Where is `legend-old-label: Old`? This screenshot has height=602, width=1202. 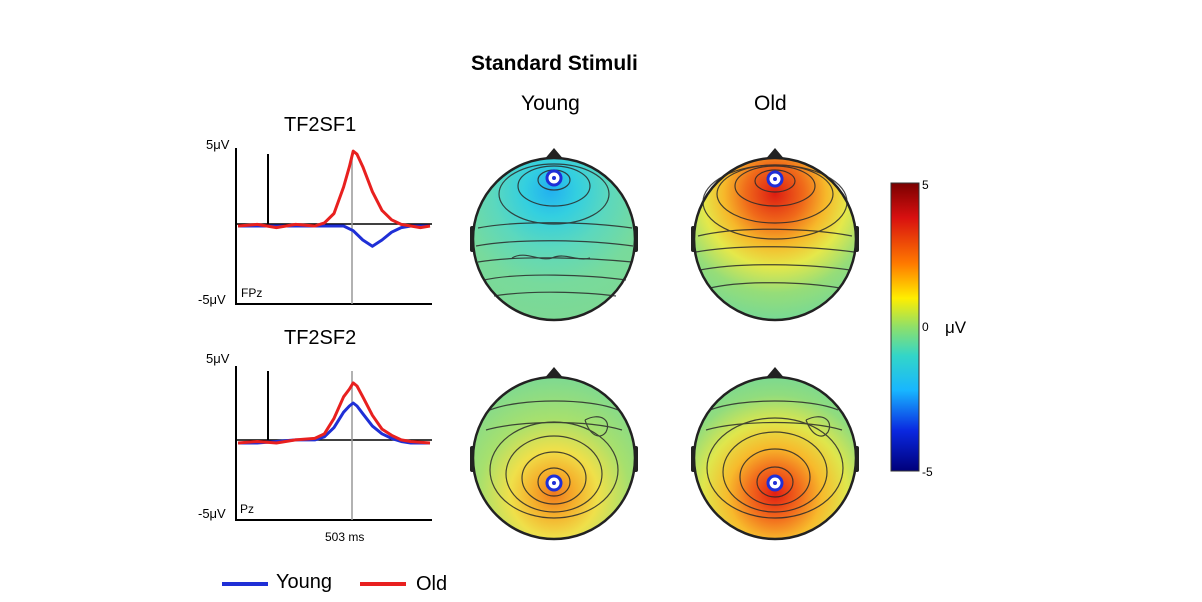 legend-old-label: Old is located at coordinates (432, 584).